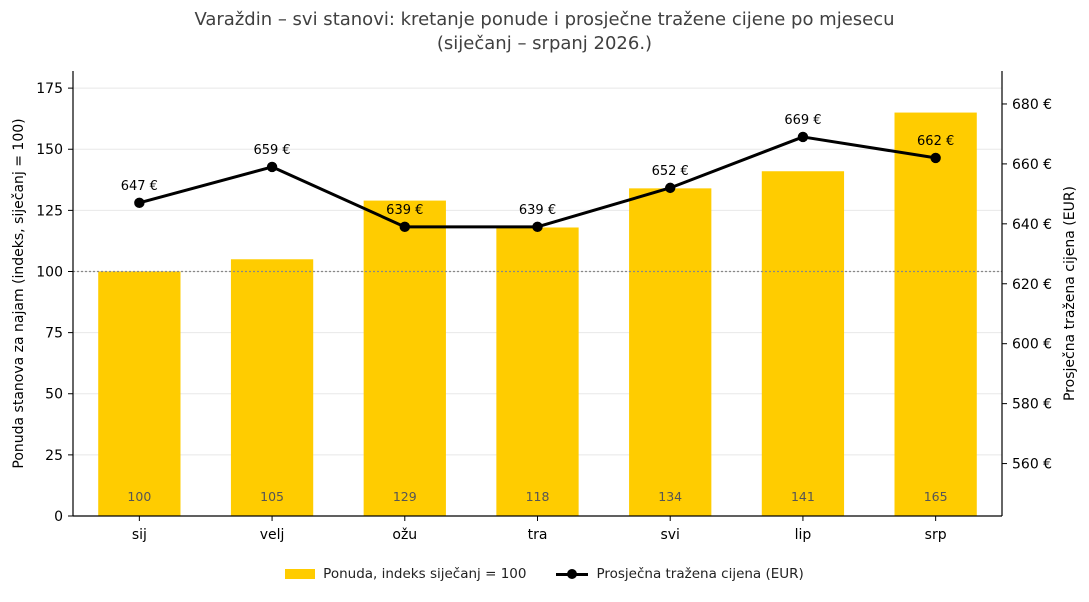 The height and width of the screenshot is (602, 1089). What do you see at coordinates (670, 496) in the screenshot?
I see `bar-value-label: 134` at bounding box center [670, 496].